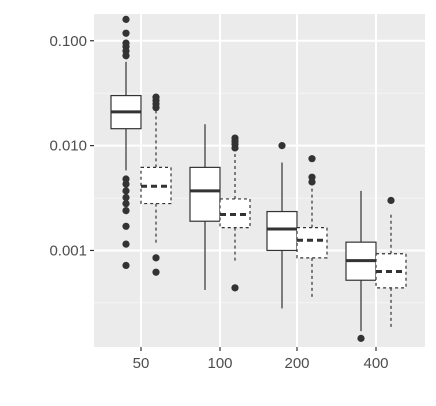 The height and width of the screenshot is (406, 436). I want to click on x-tick-label: 50, so click(141, 363).